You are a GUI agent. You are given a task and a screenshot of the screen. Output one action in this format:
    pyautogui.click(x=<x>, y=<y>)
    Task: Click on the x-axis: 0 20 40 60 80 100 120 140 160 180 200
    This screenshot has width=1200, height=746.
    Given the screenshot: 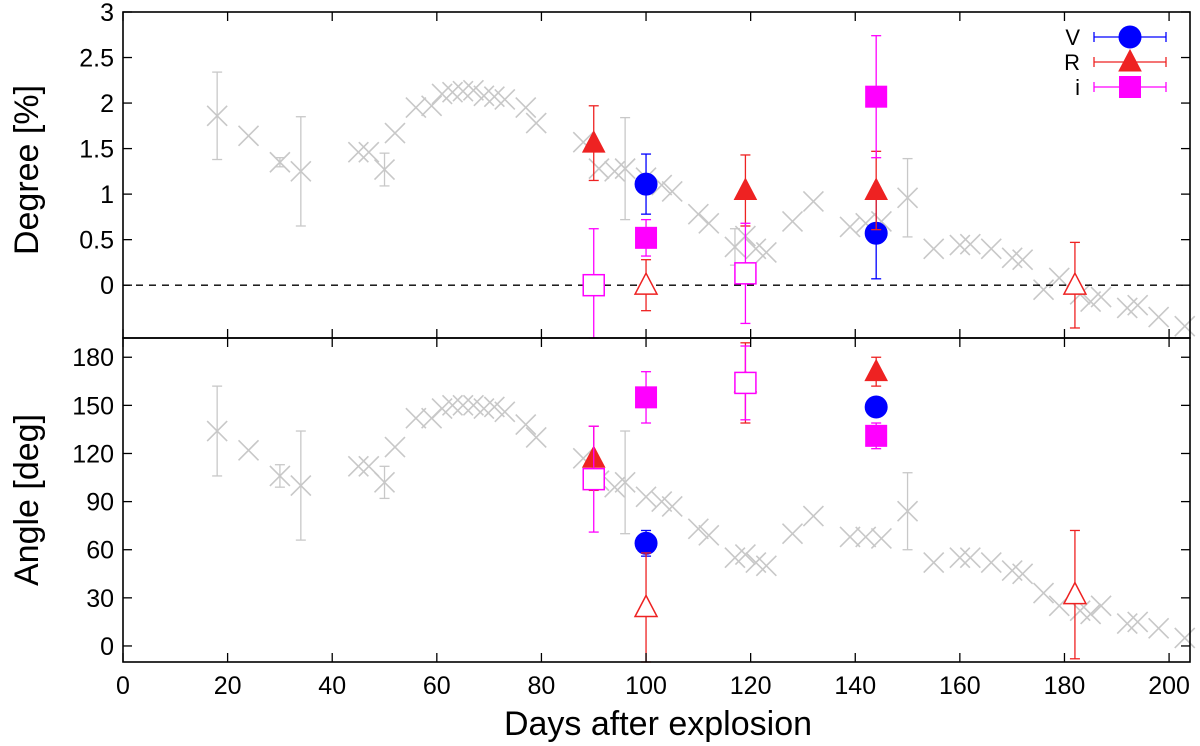 What is the action you would take?
    pyautogui.click(x=653, y=686)
    